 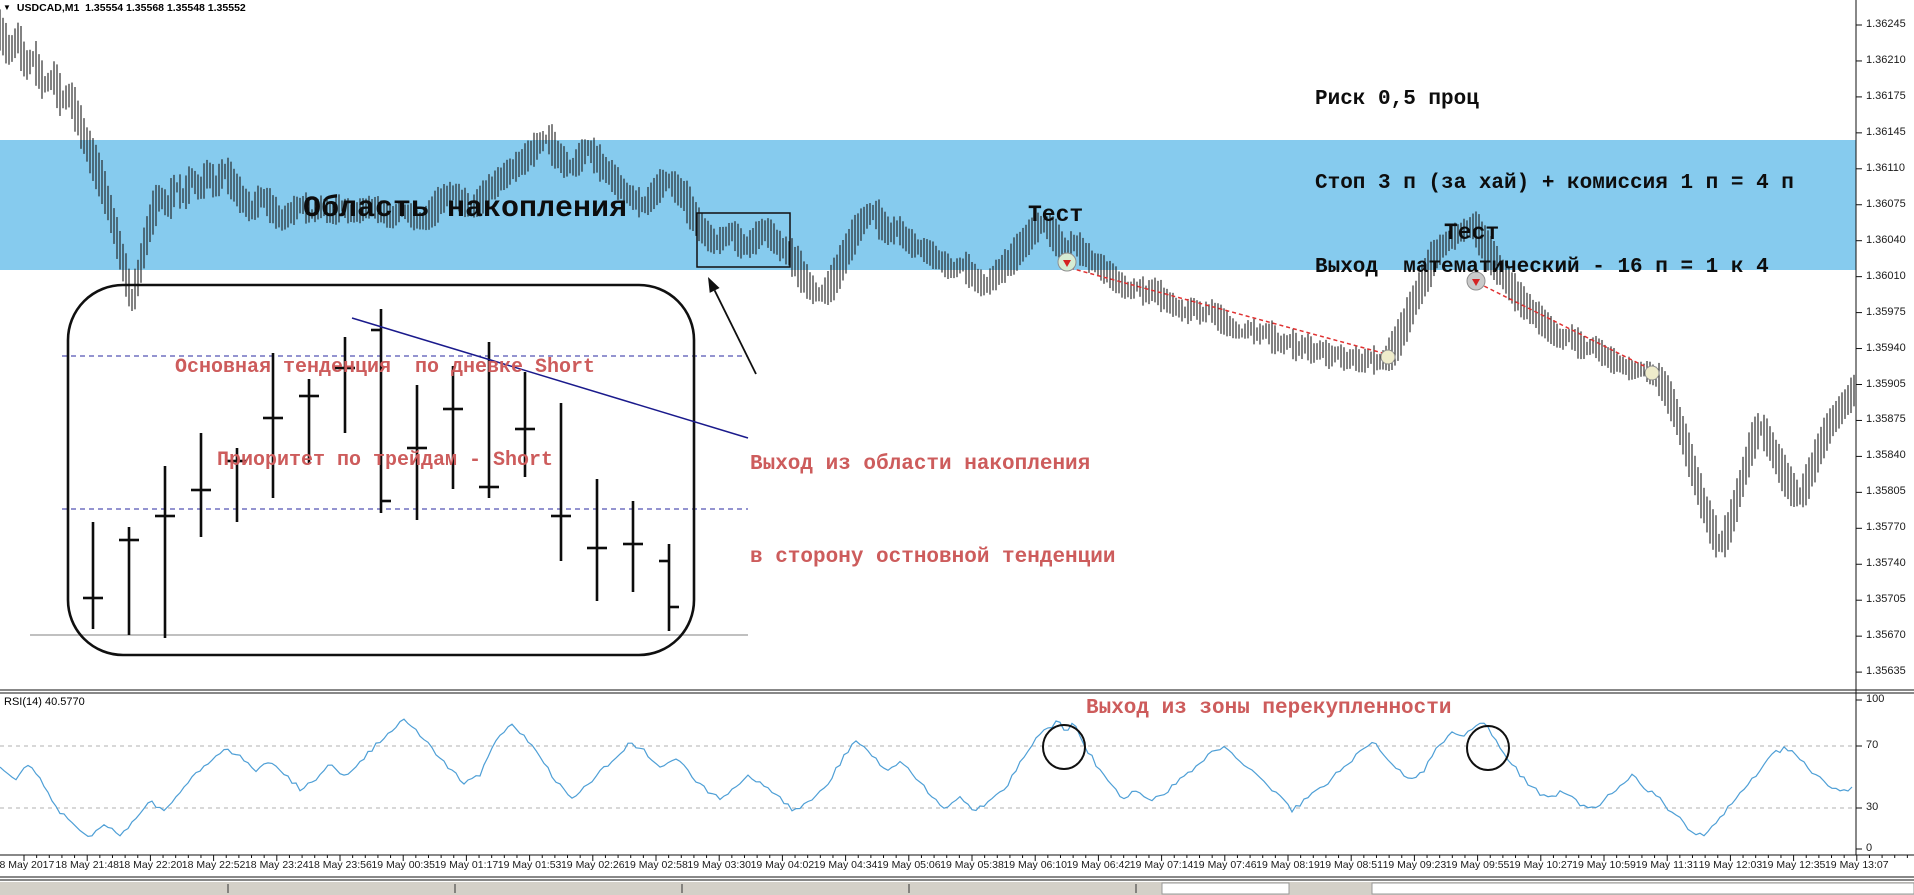 I want to click on time-axis-label: 19 May 09:23, so click(x=1414, y=865).